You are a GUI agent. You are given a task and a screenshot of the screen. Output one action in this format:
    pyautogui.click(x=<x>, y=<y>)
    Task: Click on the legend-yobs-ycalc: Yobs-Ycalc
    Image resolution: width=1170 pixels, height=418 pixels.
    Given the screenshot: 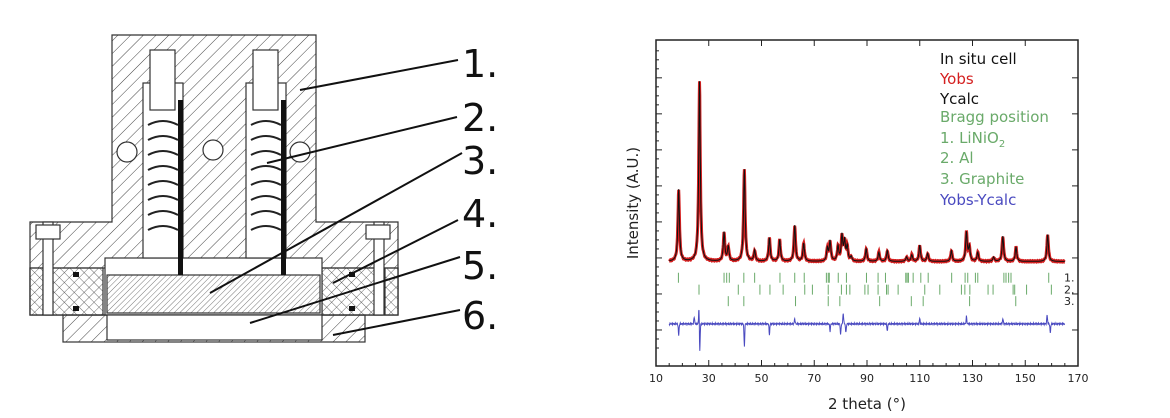 What is the action you would take?
    pyautogui.click(x=977, y=200)
    